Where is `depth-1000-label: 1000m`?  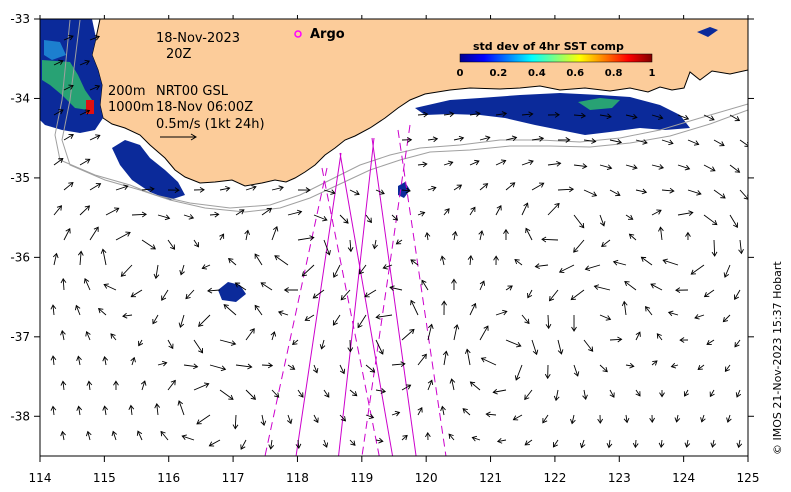 depth-1000-label: 1000m is located at coordinates (131, 107).